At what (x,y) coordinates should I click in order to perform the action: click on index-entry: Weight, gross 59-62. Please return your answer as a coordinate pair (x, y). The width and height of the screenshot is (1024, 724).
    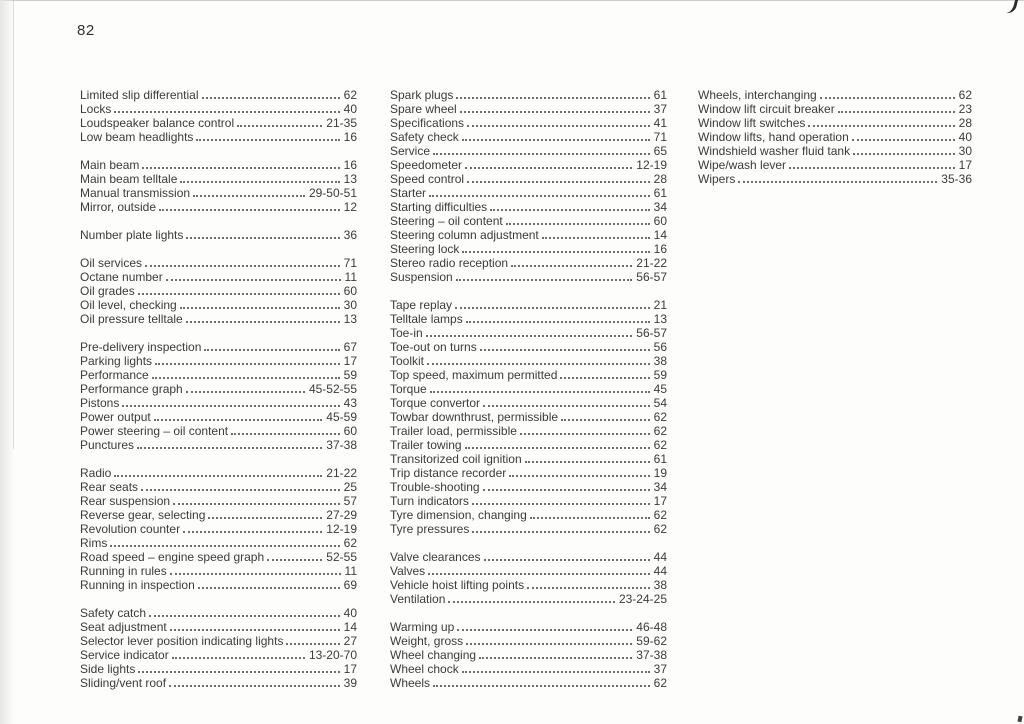
    Looking at the image, I should click on (528, 641).